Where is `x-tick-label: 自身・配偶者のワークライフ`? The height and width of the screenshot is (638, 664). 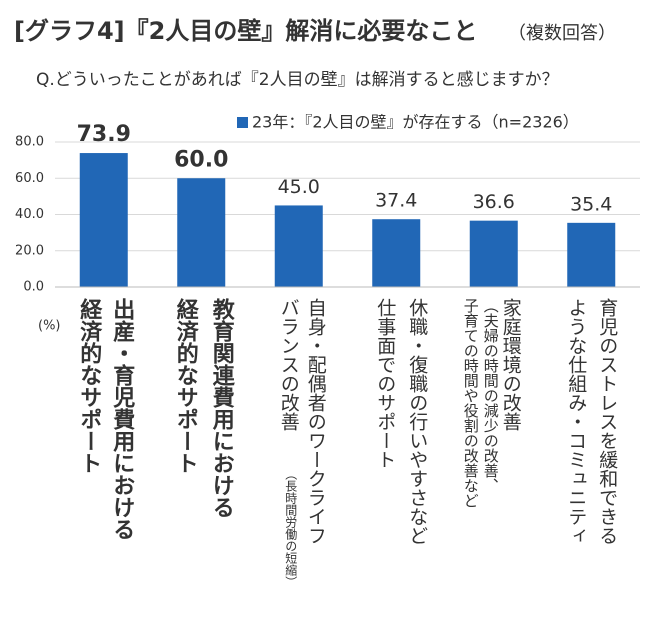 x-tick-label: 自身・配偶者のワークライフ is located at coordinates (316, 421).